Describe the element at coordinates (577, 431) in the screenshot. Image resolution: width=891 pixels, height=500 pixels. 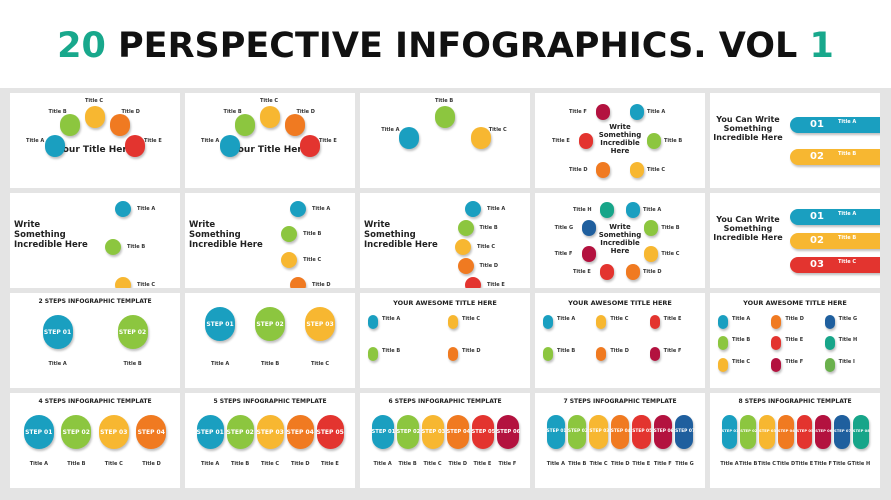
I see `step-label: STEP 02` at that location.